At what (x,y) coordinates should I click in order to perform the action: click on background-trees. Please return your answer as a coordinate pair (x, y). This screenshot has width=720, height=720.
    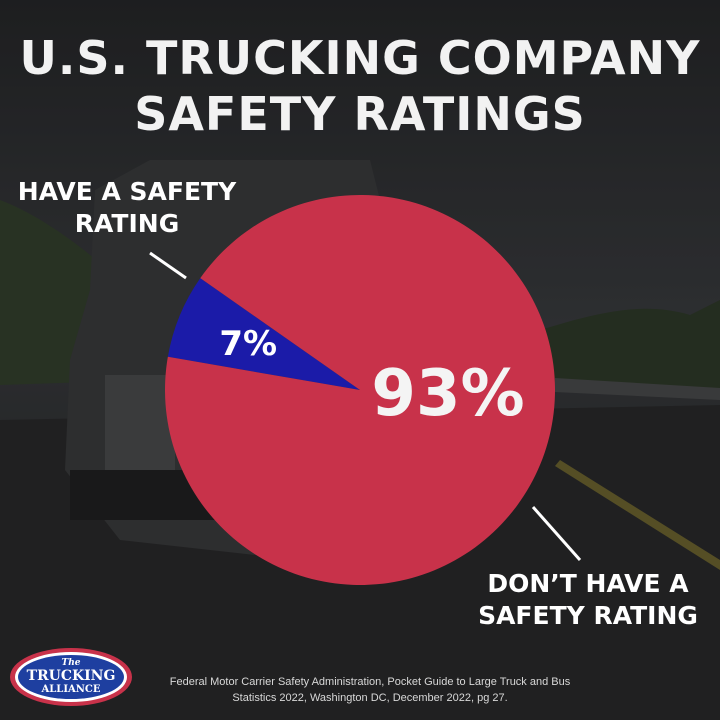
    Looking at the image, I should click on (630, 345).